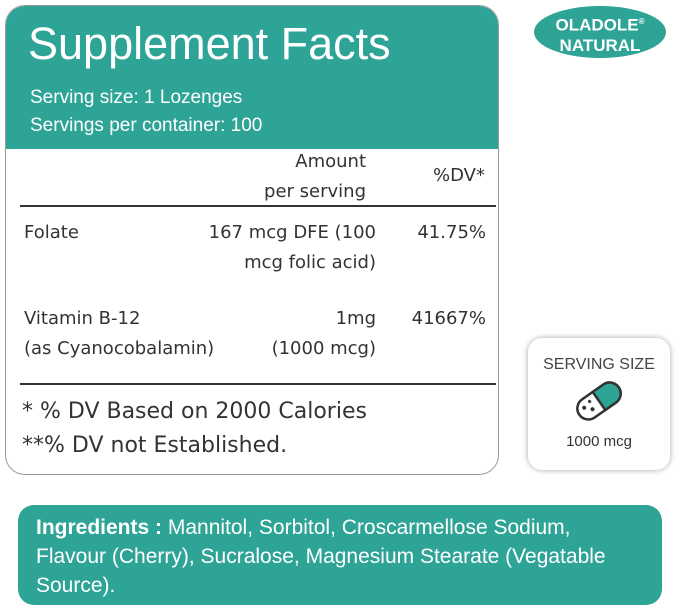  I want to click on ingredients-label: Ingredients :, so click(99, 527).